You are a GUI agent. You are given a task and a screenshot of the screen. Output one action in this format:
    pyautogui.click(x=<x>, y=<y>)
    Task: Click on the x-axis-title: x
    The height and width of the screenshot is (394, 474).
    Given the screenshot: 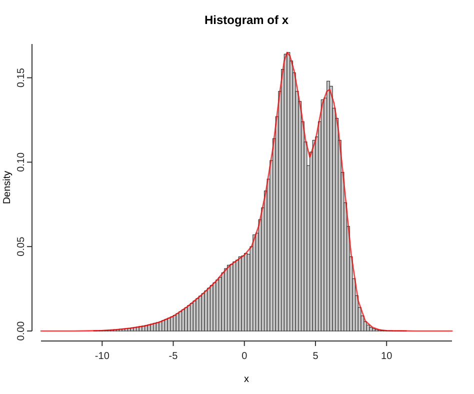 What is the action you would take?
    pyautogui.click(x=246, y=379)
    